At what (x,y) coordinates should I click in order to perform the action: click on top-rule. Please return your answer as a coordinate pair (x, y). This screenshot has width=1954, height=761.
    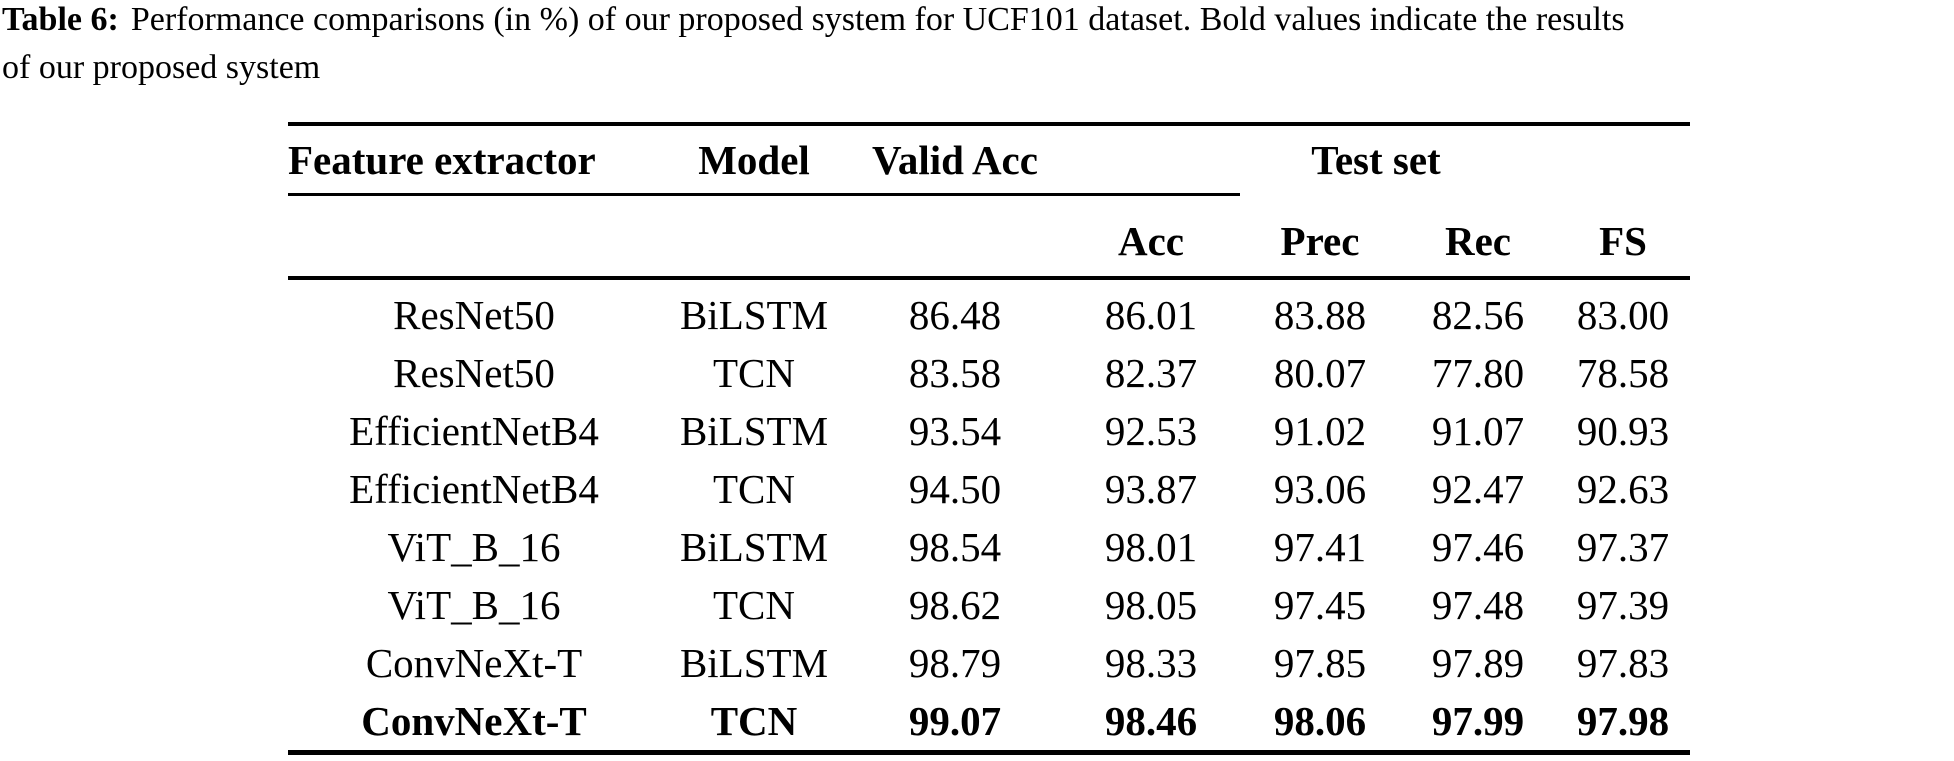
    Looking at the image, I should click on (989, 124).